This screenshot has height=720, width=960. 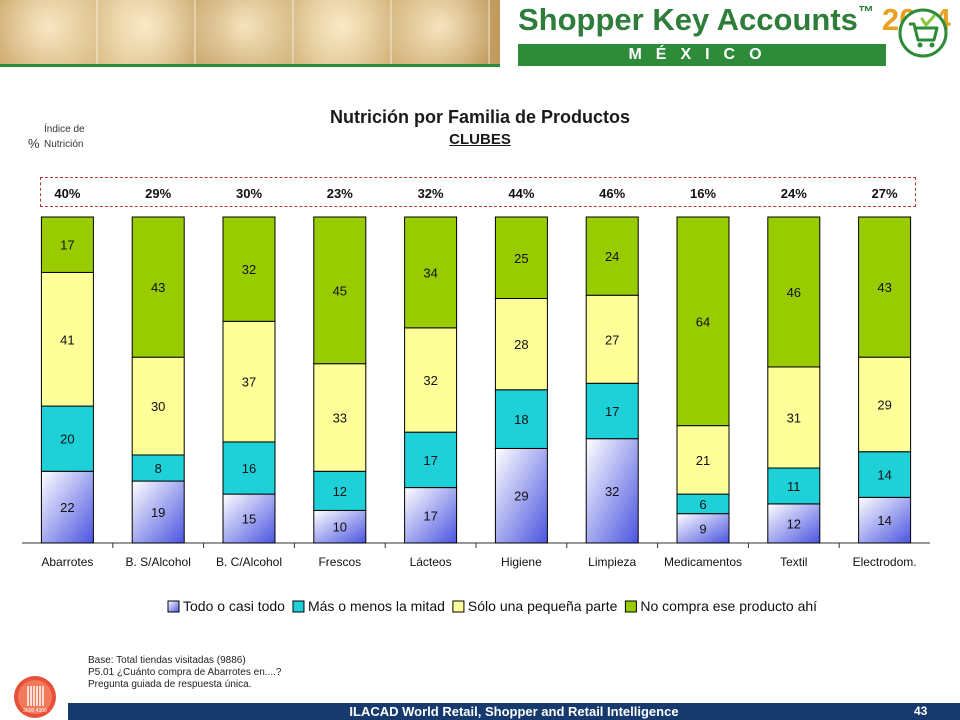 I want to click on index-value: 23%, so click(x=340, y=193).